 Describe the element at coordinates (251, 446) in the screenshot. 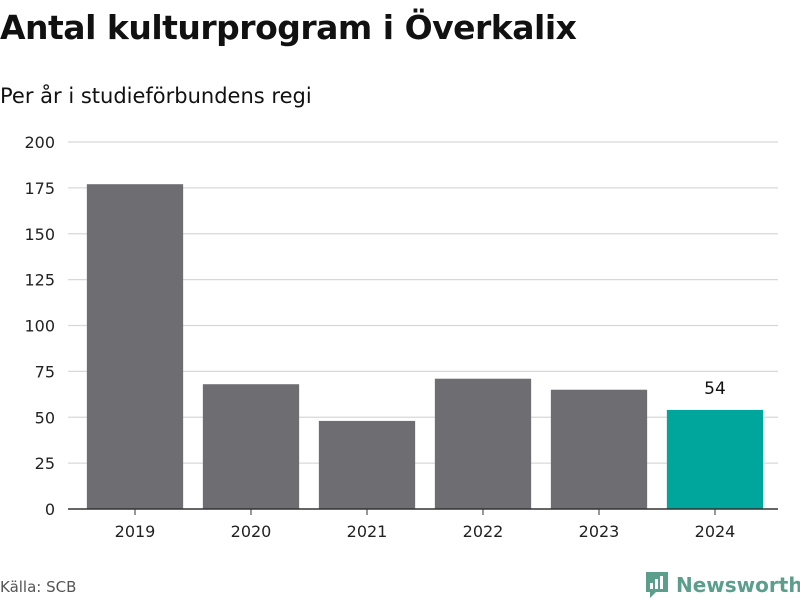

I see `bar-2020` at that location.